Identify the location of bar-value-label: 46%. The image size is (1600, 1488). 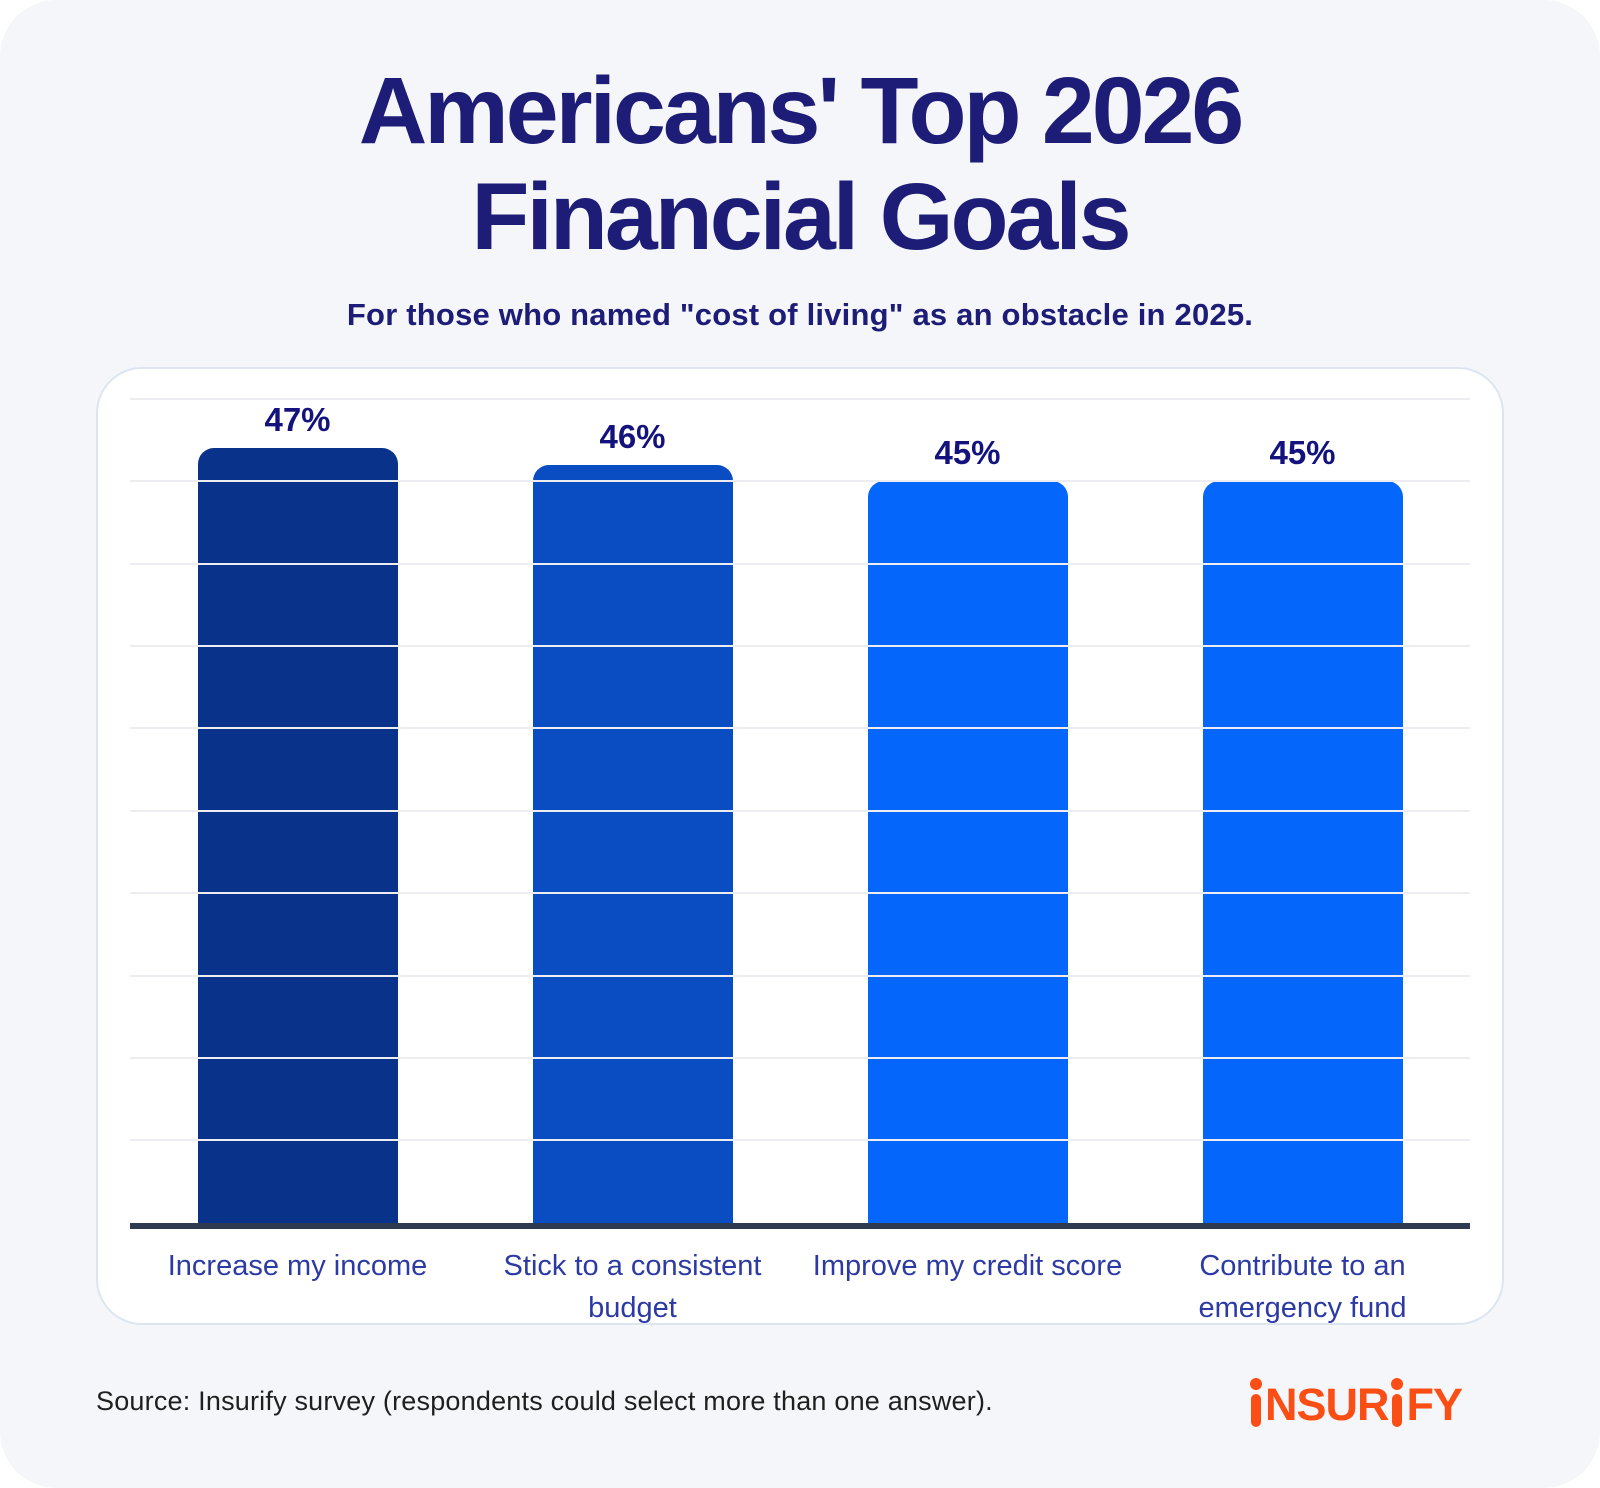
(632, 436).